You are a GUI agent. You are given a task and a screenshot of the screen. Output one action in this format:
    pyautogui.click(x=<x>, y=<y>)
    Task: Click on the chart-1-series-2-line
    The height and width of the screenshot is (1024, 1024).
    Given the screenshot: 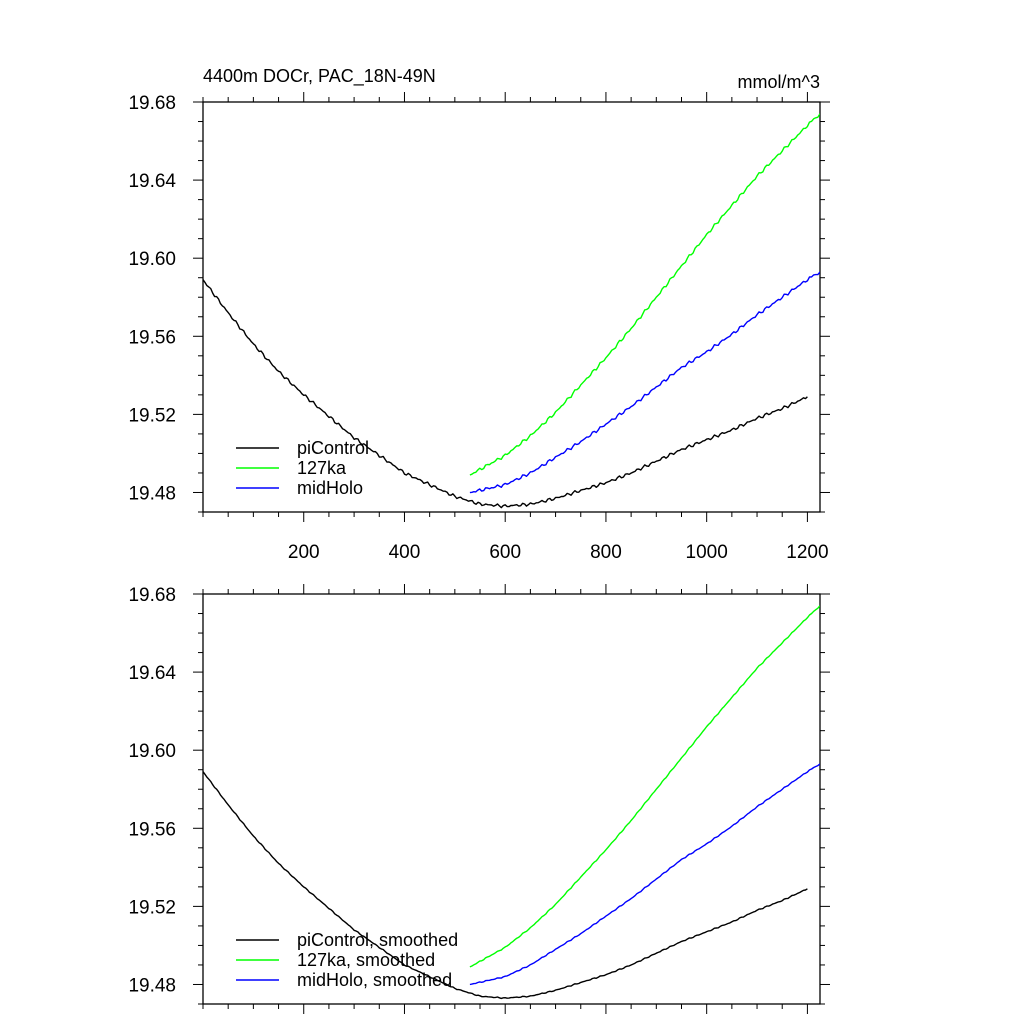 What is the action you would take?
    pyautogui.click(x=644, y=874)
    